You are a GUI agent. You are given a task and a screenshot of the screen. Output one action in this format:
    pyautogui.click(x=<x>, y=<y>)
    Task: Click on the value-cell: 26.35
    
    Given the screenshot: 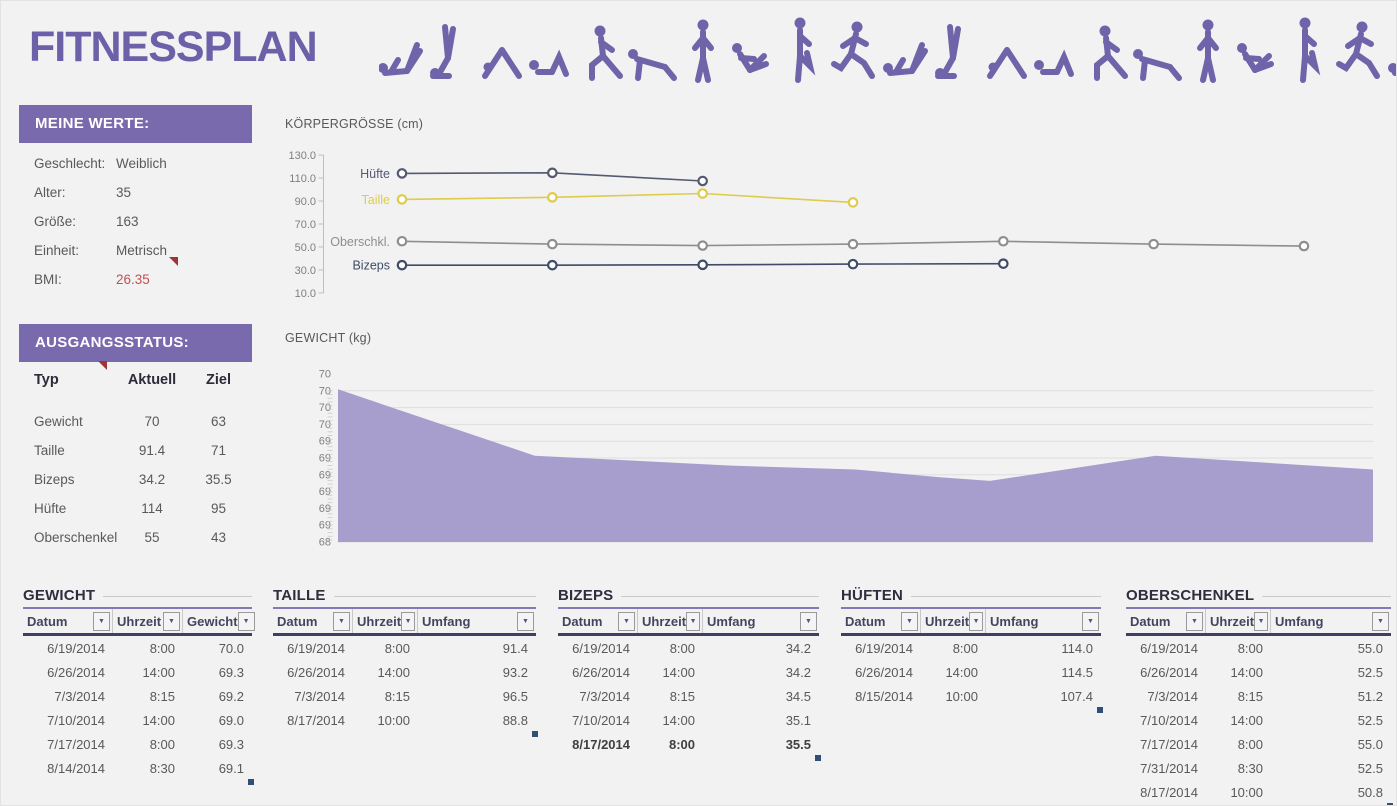 What is the action you would take?
    pyautogui.click(x=133, y=279)
    